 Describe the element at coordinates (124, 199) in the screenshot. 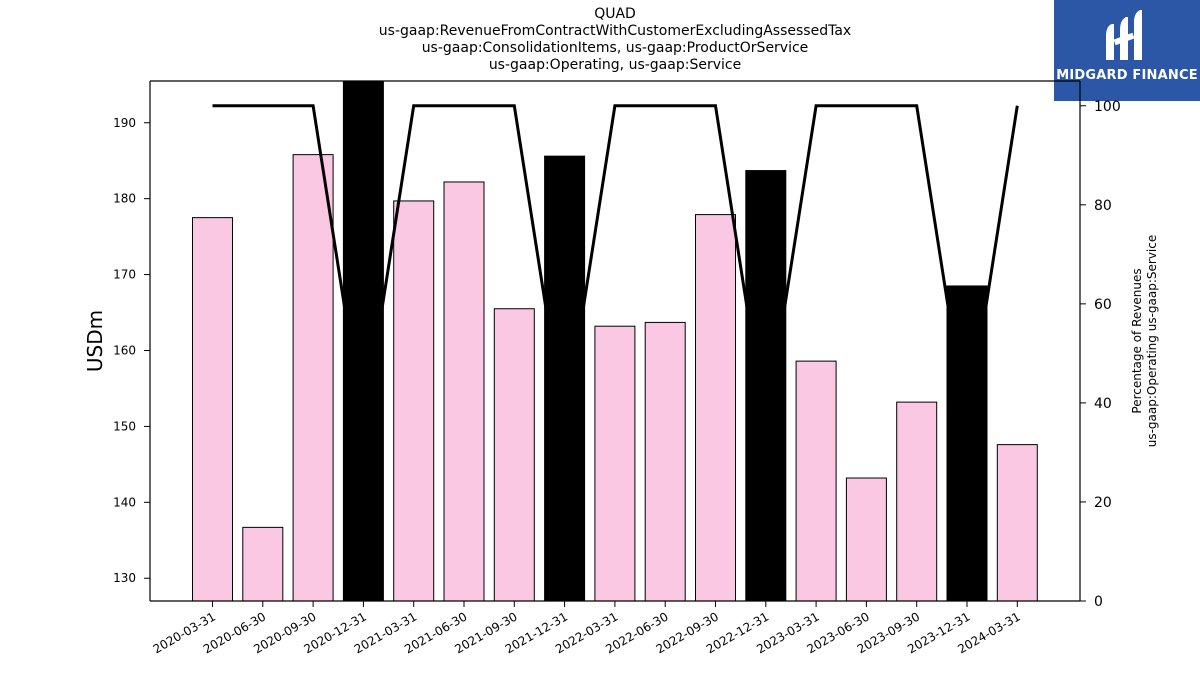

I see `left-tick-label: 180` at that location.